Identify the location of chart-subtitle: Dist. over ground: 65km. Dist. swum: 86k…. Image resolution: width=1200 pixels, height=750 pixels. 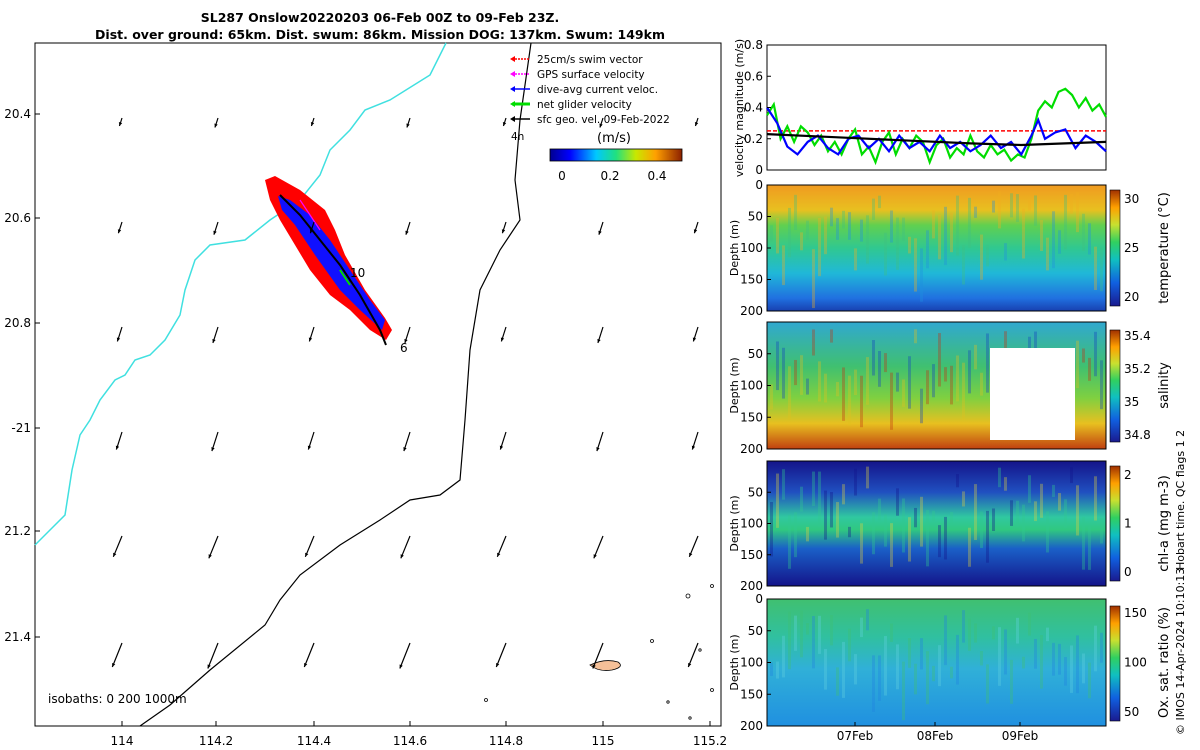
(380, 34).